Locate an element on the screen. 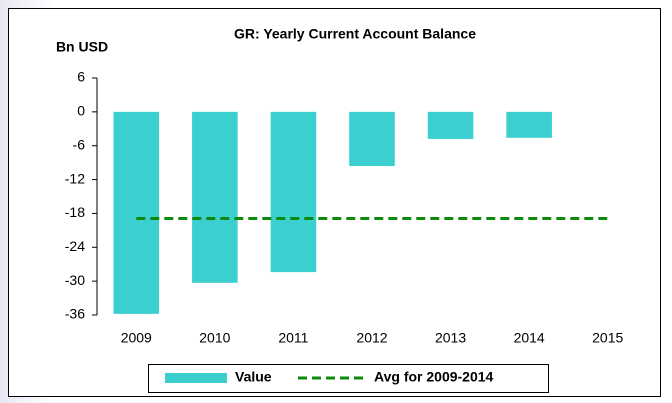  x-tick-label: 2013 is located at coordinates (450, 338).